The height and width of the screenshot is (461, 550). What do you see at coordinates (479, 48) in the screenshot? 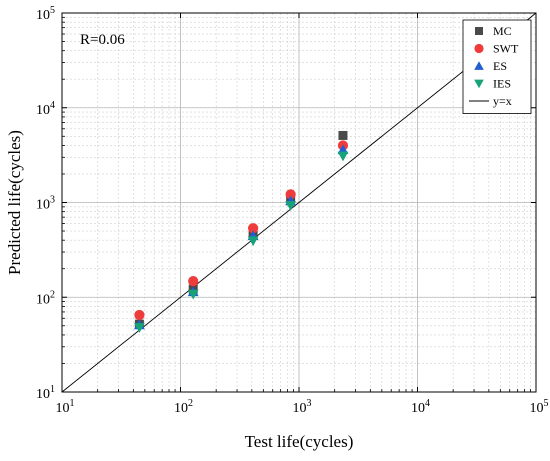
I see `legend-marker-swt` at bounding box center [479, 48].